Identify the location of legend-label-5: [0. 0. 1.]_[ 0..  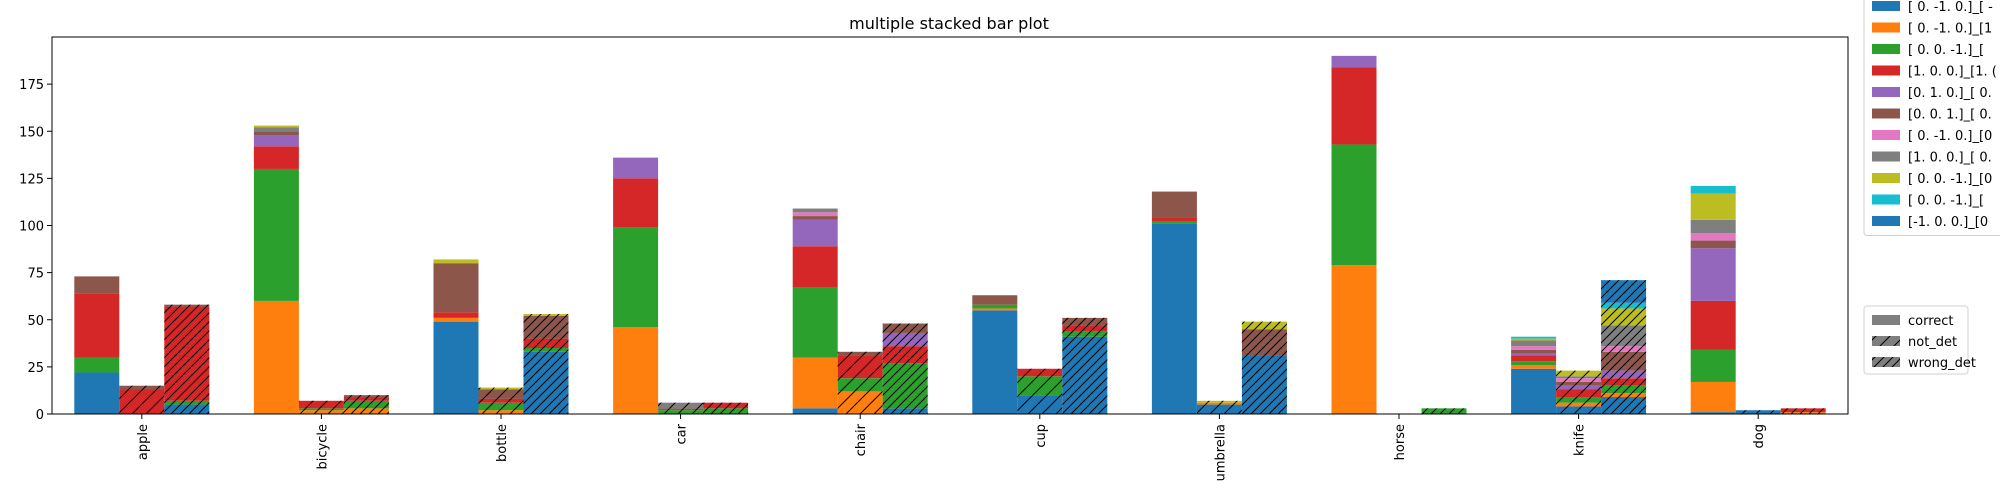
(1950, 115).